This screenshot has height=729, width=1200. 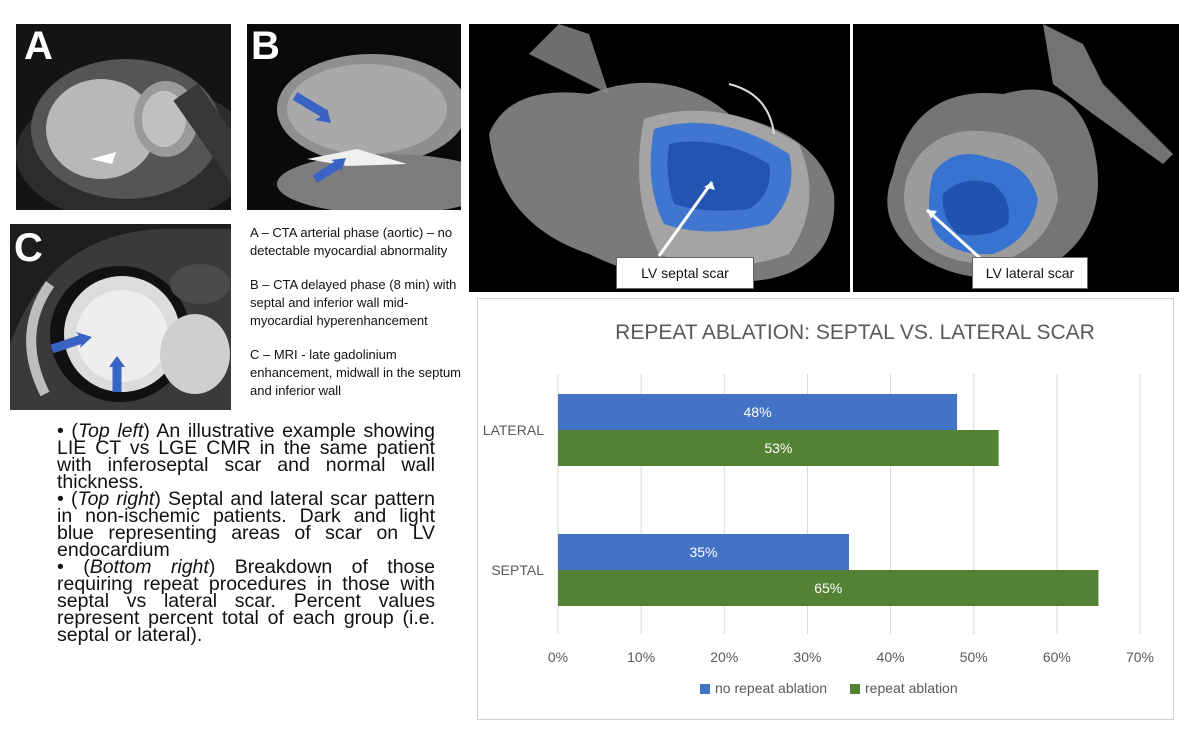 I want to click on data-label: 53%, so click(x=778, y=448).